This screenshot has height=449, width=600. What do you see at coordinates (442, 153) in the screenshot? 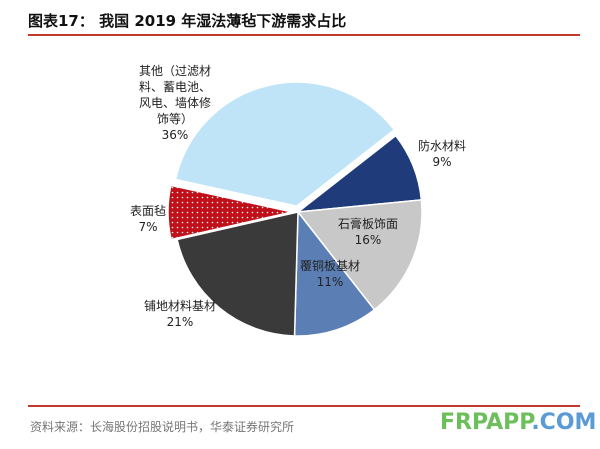
I see `slice-label: 防水材料 9%` at bounding box center [442, 153].